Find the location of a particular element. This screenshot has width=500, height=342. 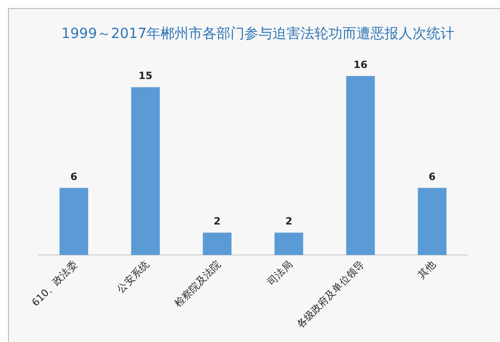

x-tick-label: 610、政法委 is located at coordinates (55, 283).